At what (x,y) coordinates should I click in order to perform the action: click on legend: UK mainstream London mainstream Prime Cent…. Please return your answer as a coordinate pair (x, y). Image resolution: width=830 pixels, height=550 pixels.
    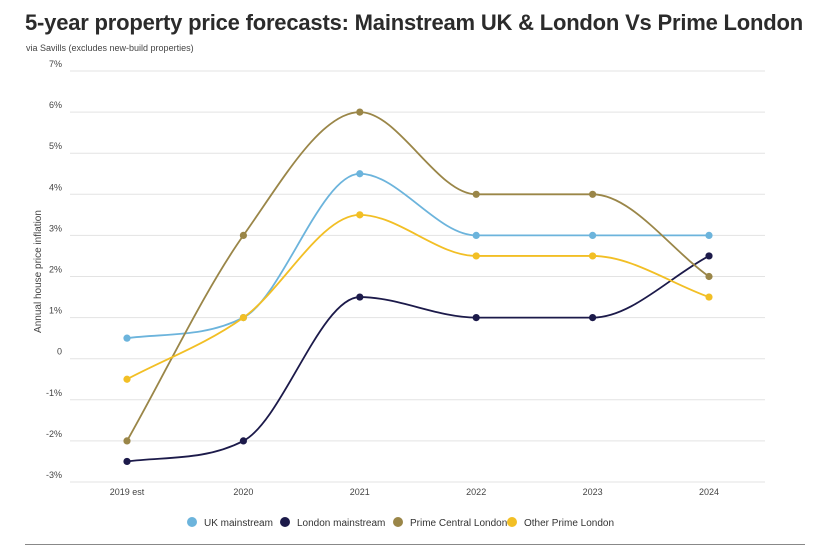
    Looking at the image, I should click on (400, 523).